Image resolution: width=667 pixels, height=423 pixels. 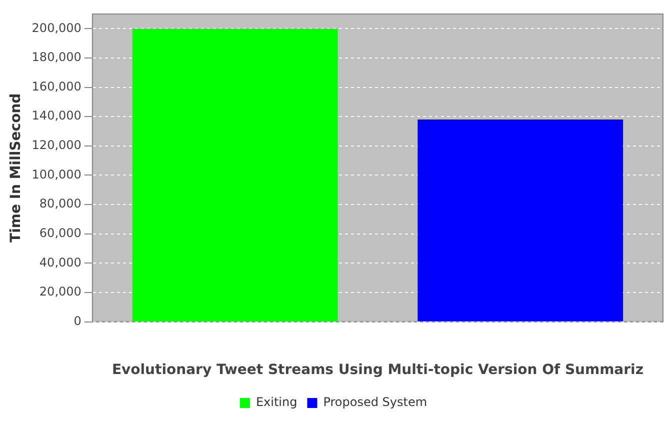 I want to click on y-tick-label: 120,000, so click(x=57, y=145).